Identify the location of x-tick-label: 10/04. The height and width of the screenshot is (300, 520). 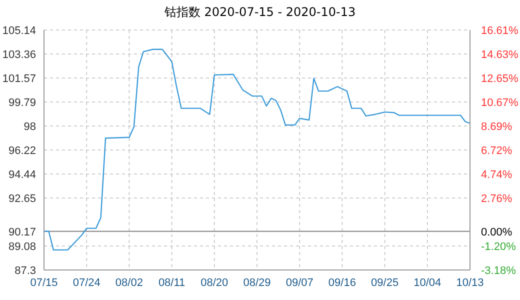
(428, 282).